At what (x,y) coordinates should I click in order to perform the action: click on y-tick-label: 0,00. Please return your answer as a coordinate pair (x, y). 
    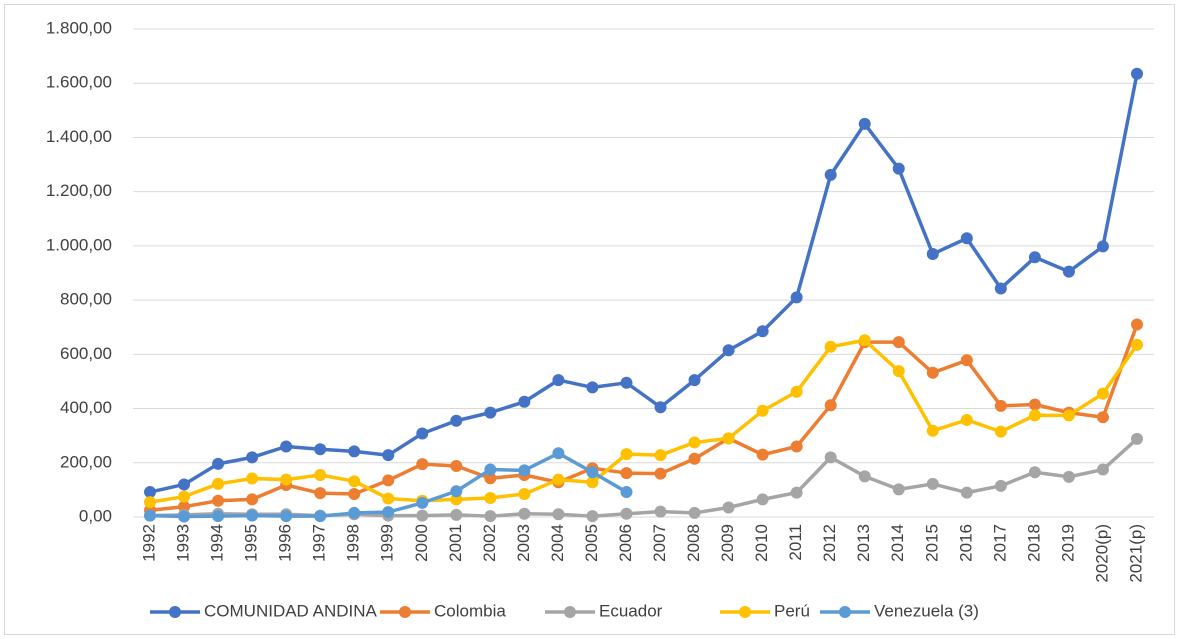
    Looking at the image, I should click on (95, 515).